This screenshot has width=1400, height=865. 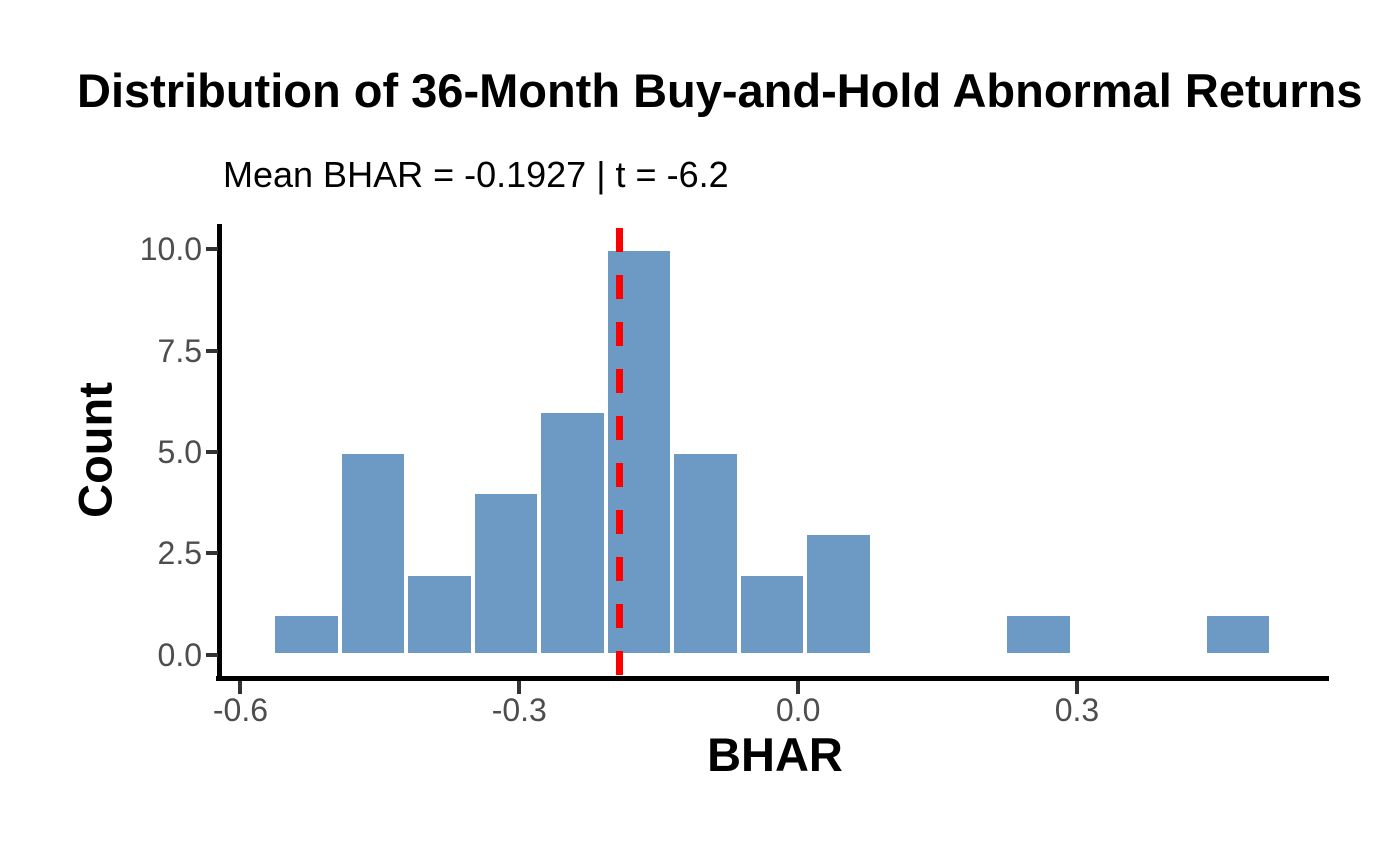 What do you see at coordinates (775, 754) in the screenshot?
I see `x-axis-title: BHAR` at bounding box center [775, 754].